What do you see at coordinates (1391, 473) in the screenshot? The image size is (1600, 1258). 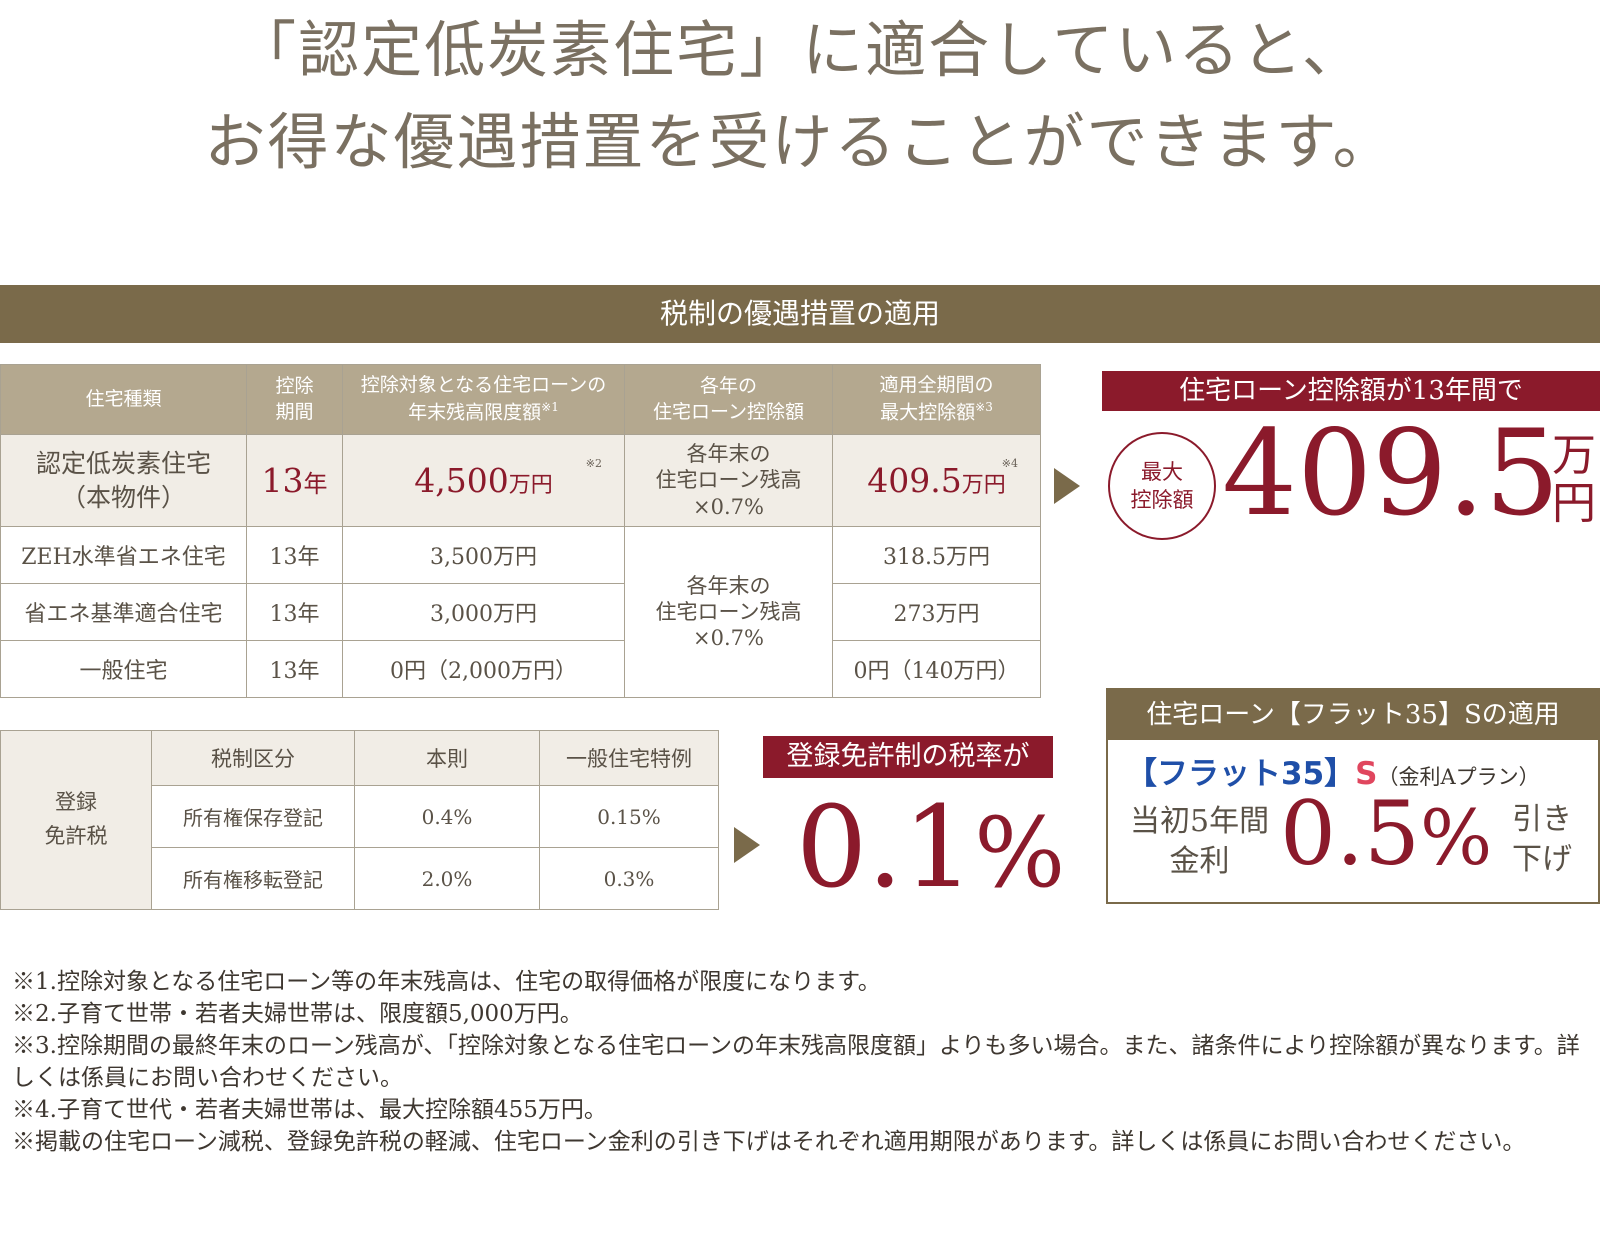 I see `loan-callout-value: 409.5` at bounding box center [1391, 473].